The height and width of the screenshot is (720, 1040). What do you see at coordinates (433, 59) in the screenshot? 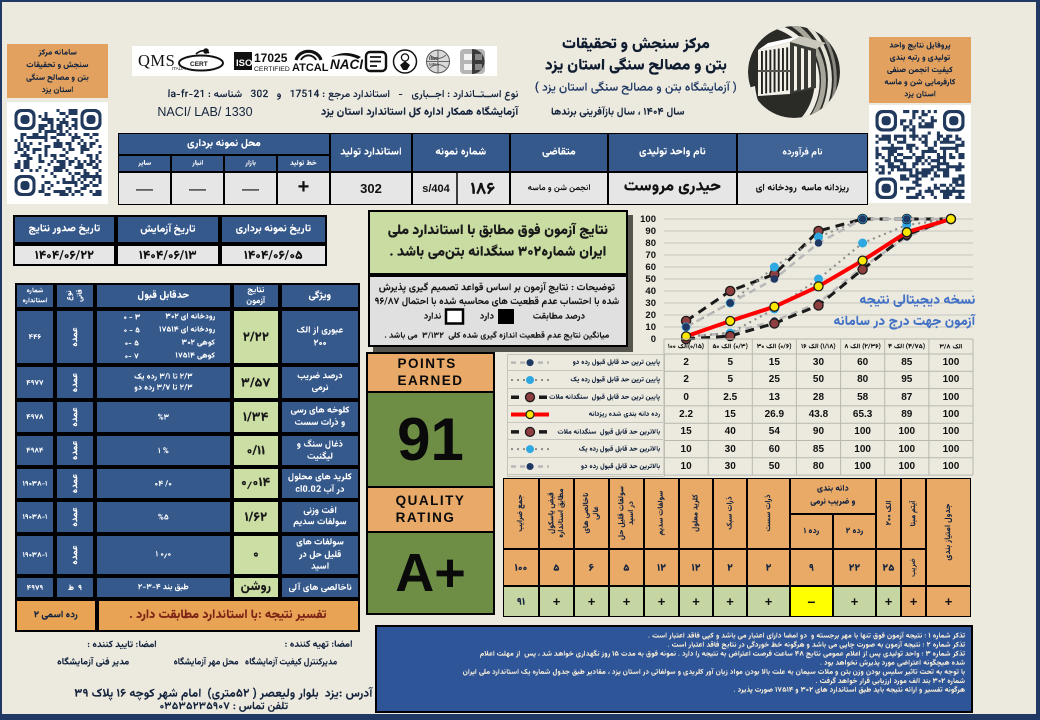
I see `svg-text: ilac` at bounding box center [433, 59].